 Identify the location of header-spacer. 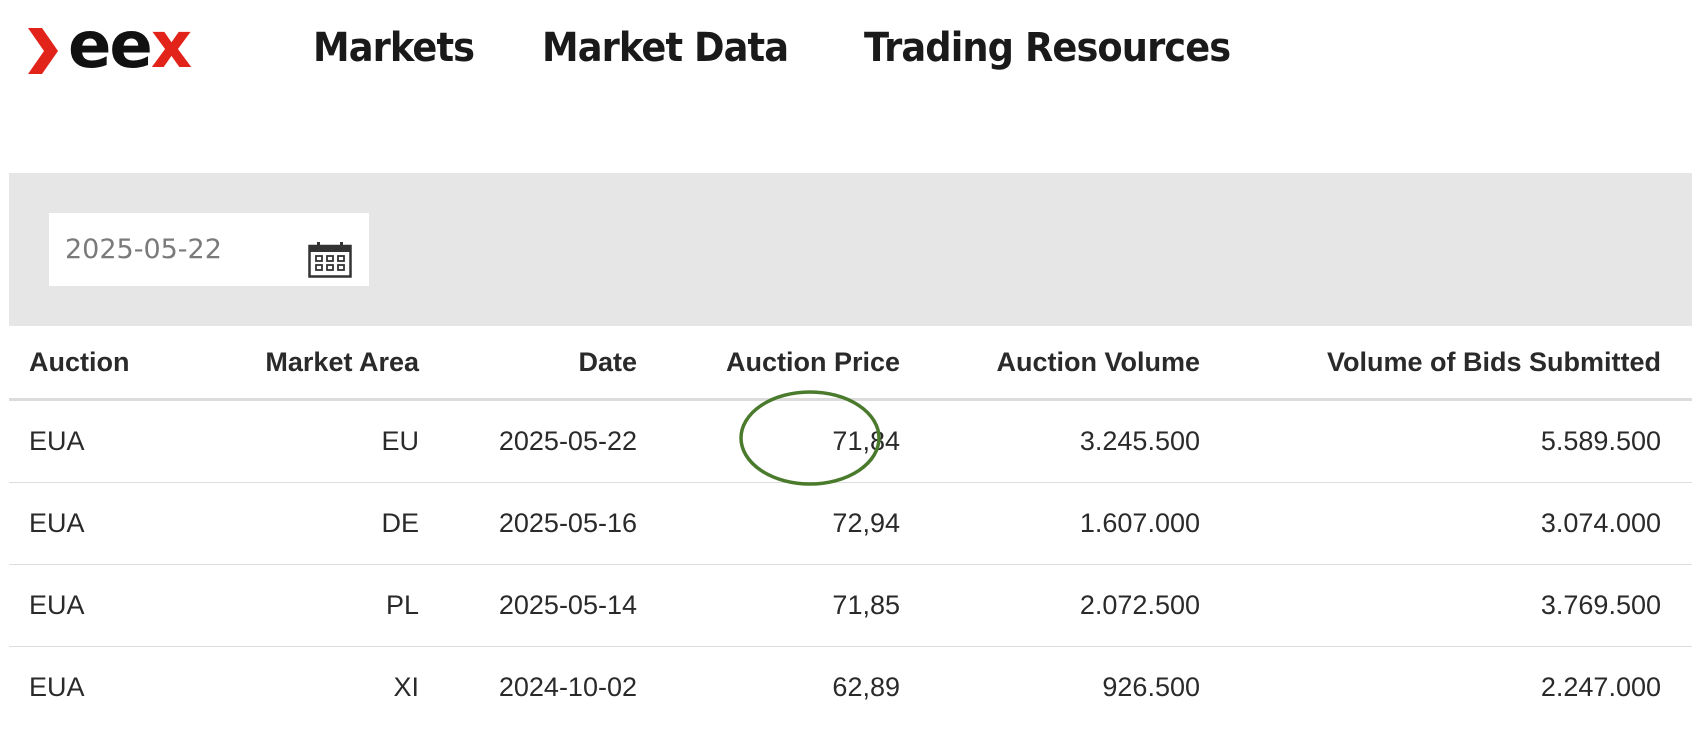
(1676, 363).